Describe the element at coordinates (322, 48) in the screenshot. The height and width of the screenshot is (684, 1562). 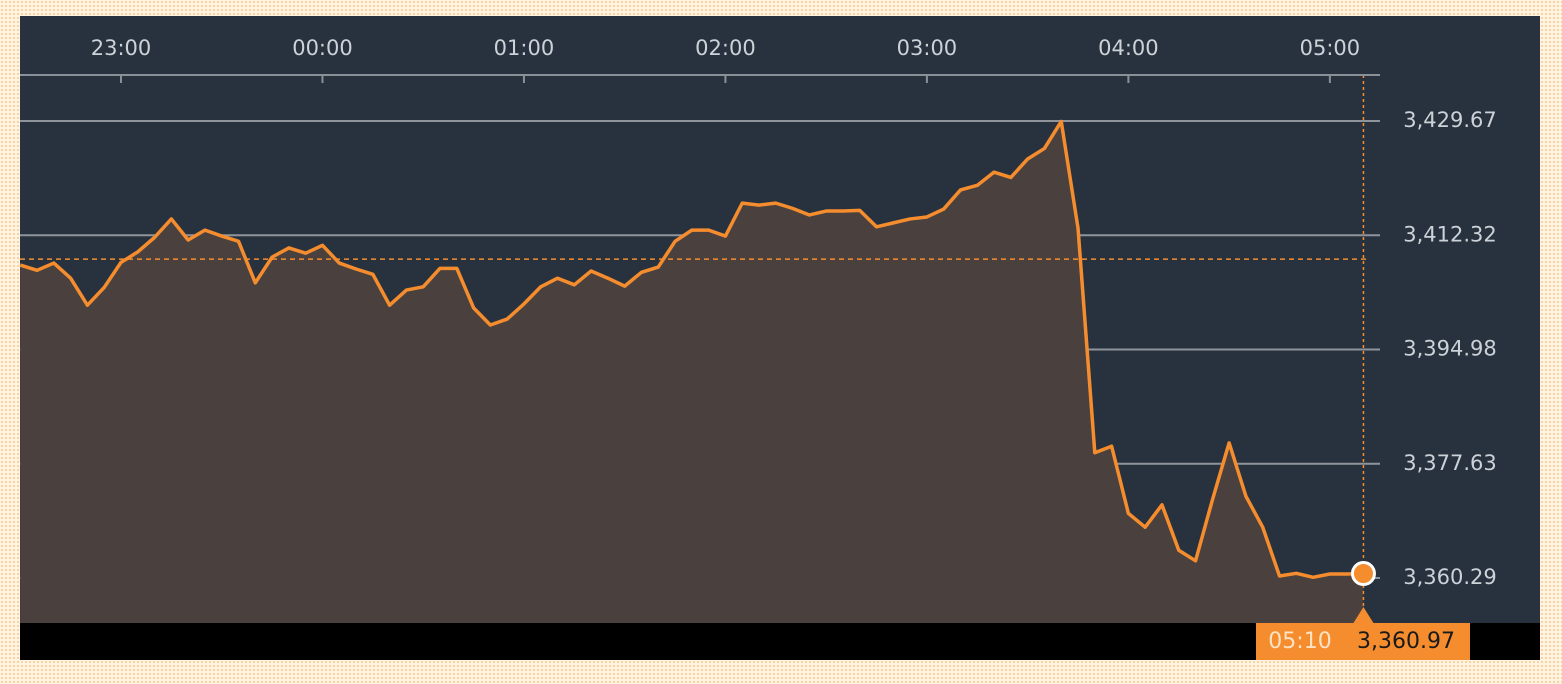
I see `x-tick-label: 00:00` at that location.